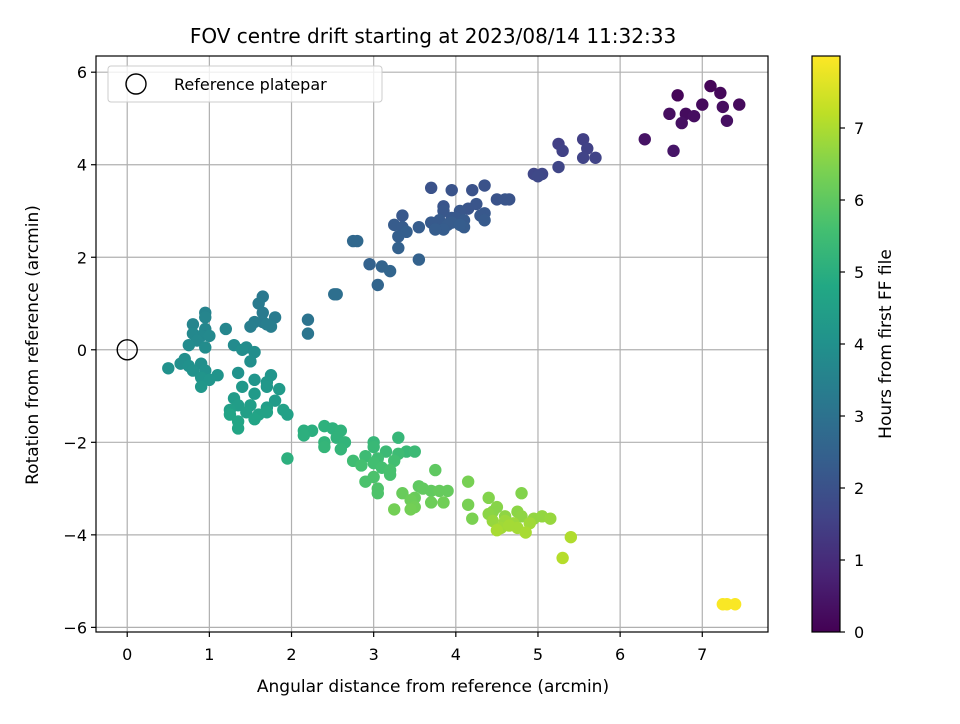  I want to click on y-tick-label: 0, so click(82, 350).